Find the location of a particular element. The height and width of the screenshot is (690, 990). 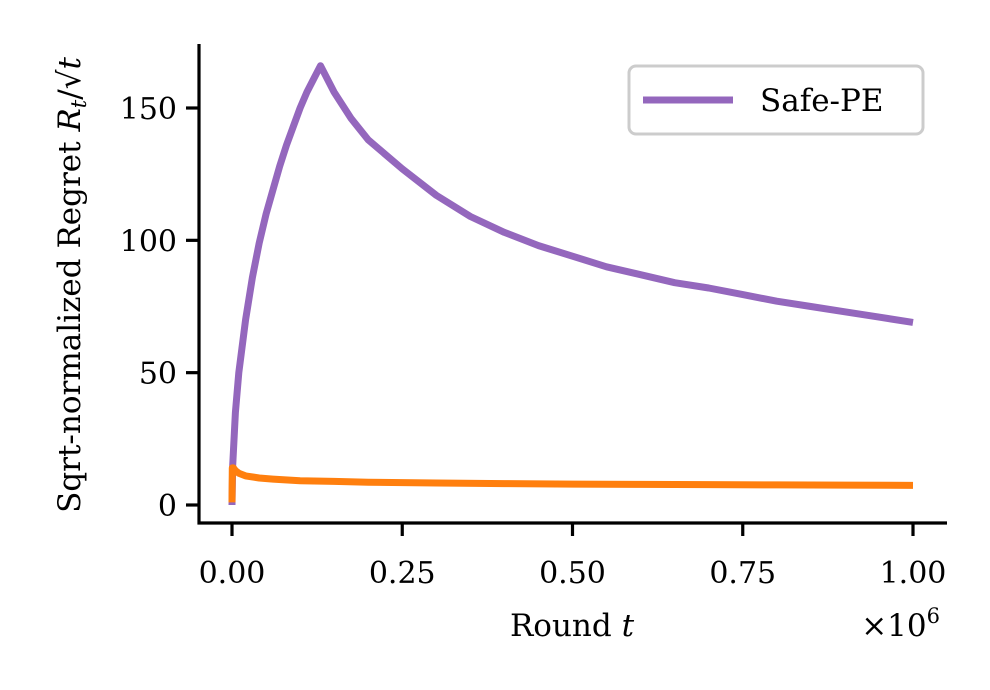

x-tick-label: 1.00 is located at coordinates (913, 573).